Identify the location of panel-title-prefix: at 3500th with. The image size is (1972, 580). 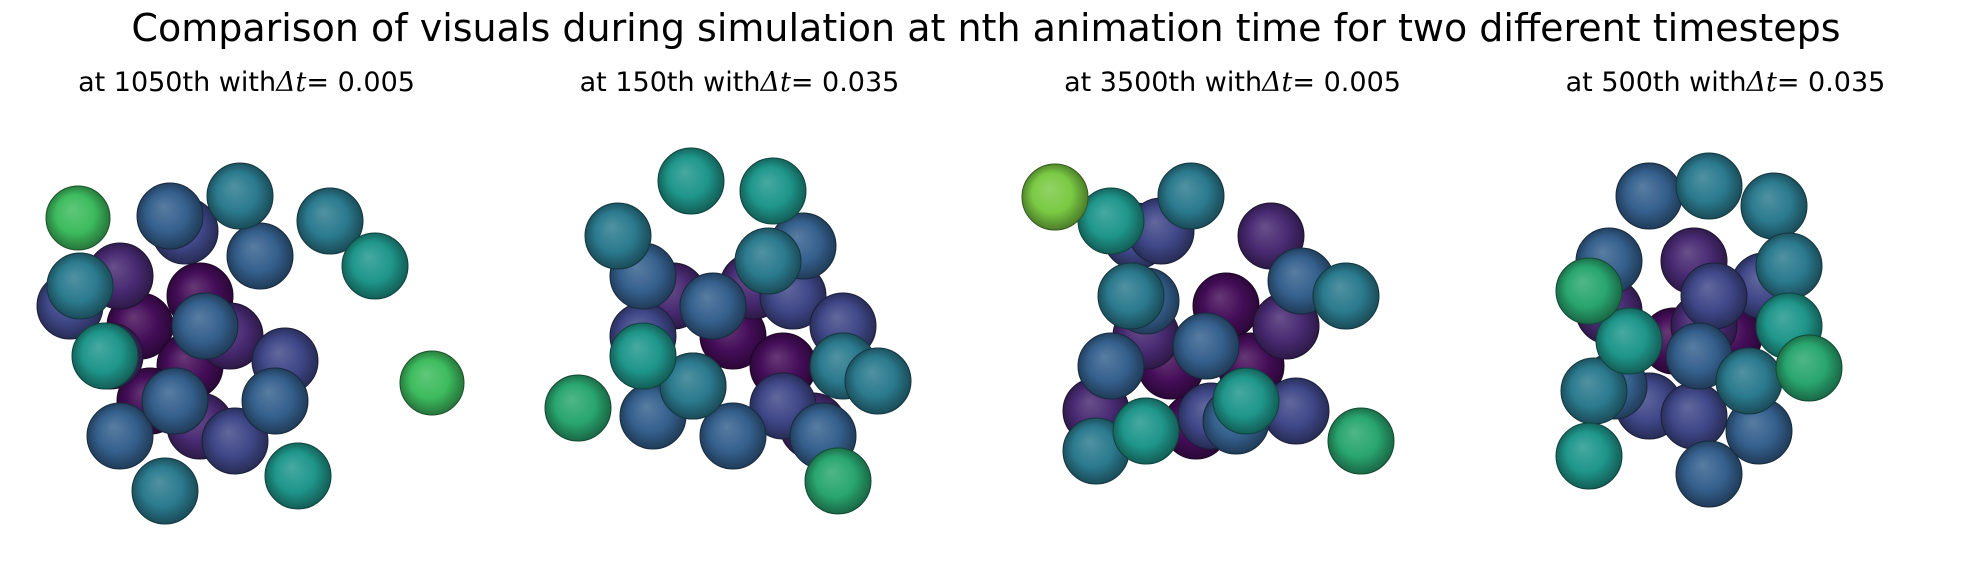
(1163, 82).